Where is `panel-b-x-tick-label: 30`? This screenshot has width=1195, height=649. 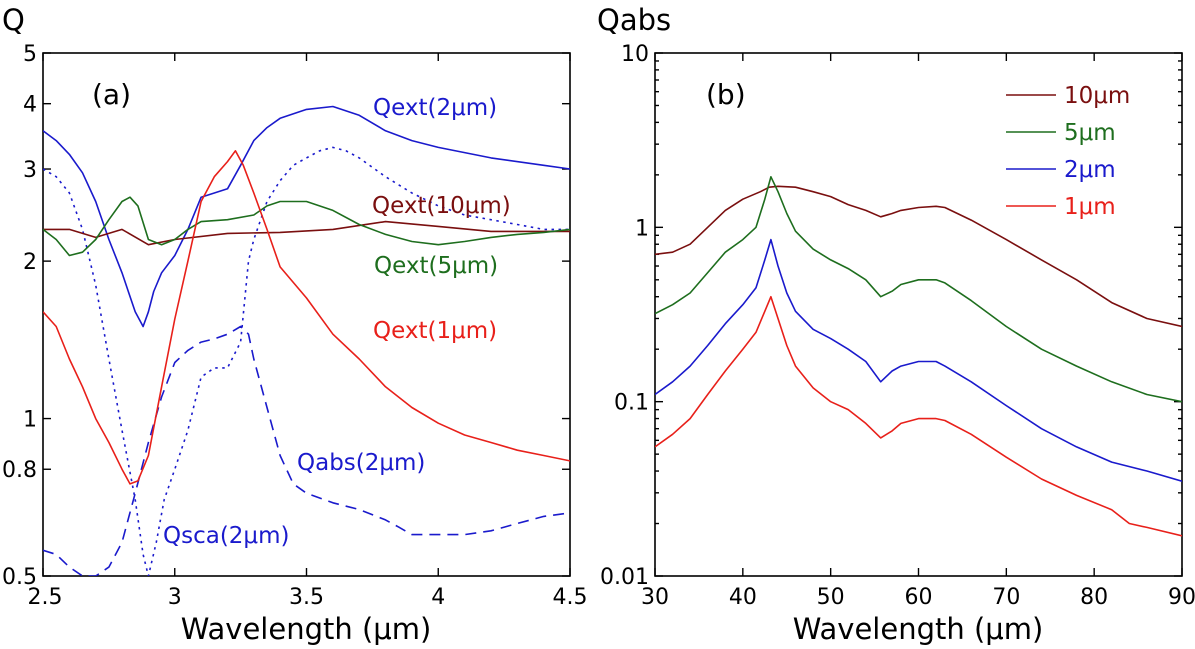 panel-b-x-tick-label: 30 is located at coordinates (655, 597).